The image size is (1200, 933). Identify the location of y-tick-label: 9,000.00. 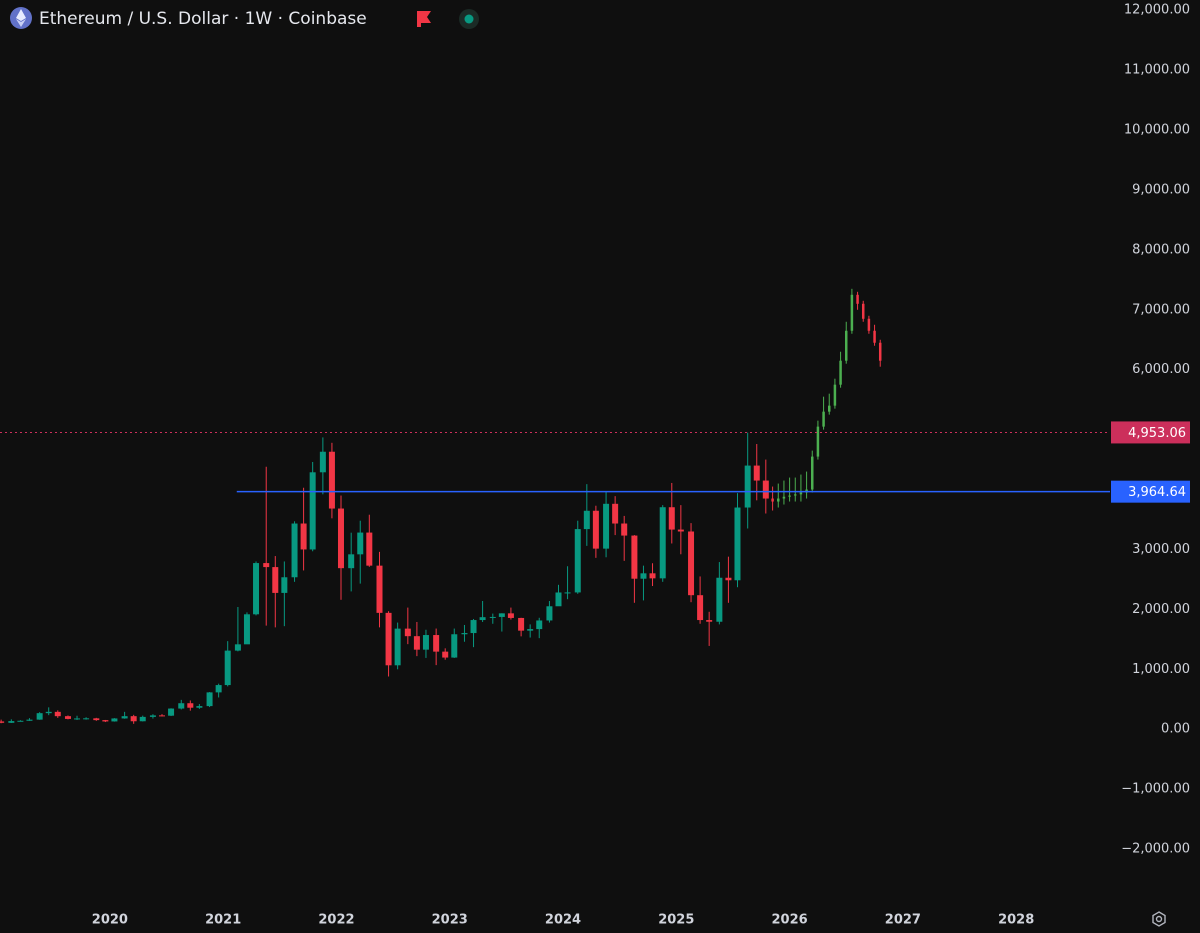
(1161, 189).